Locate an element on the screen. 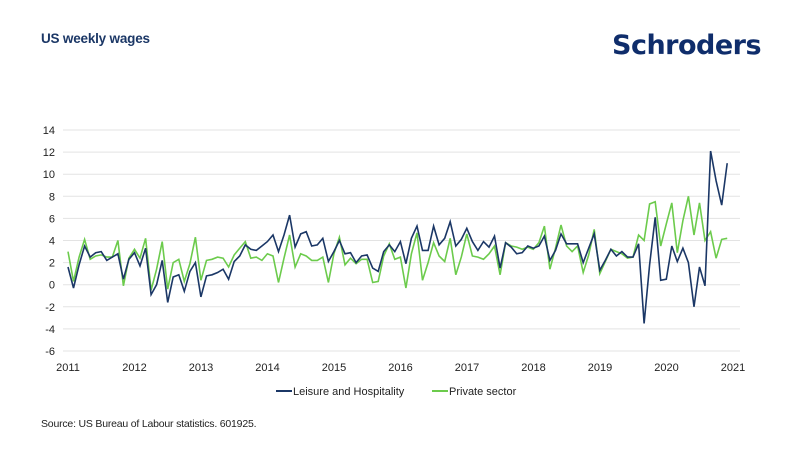 This screenshot has height=449, width=788. x-tick-label: 2016 is located at coordinates (400, 368).